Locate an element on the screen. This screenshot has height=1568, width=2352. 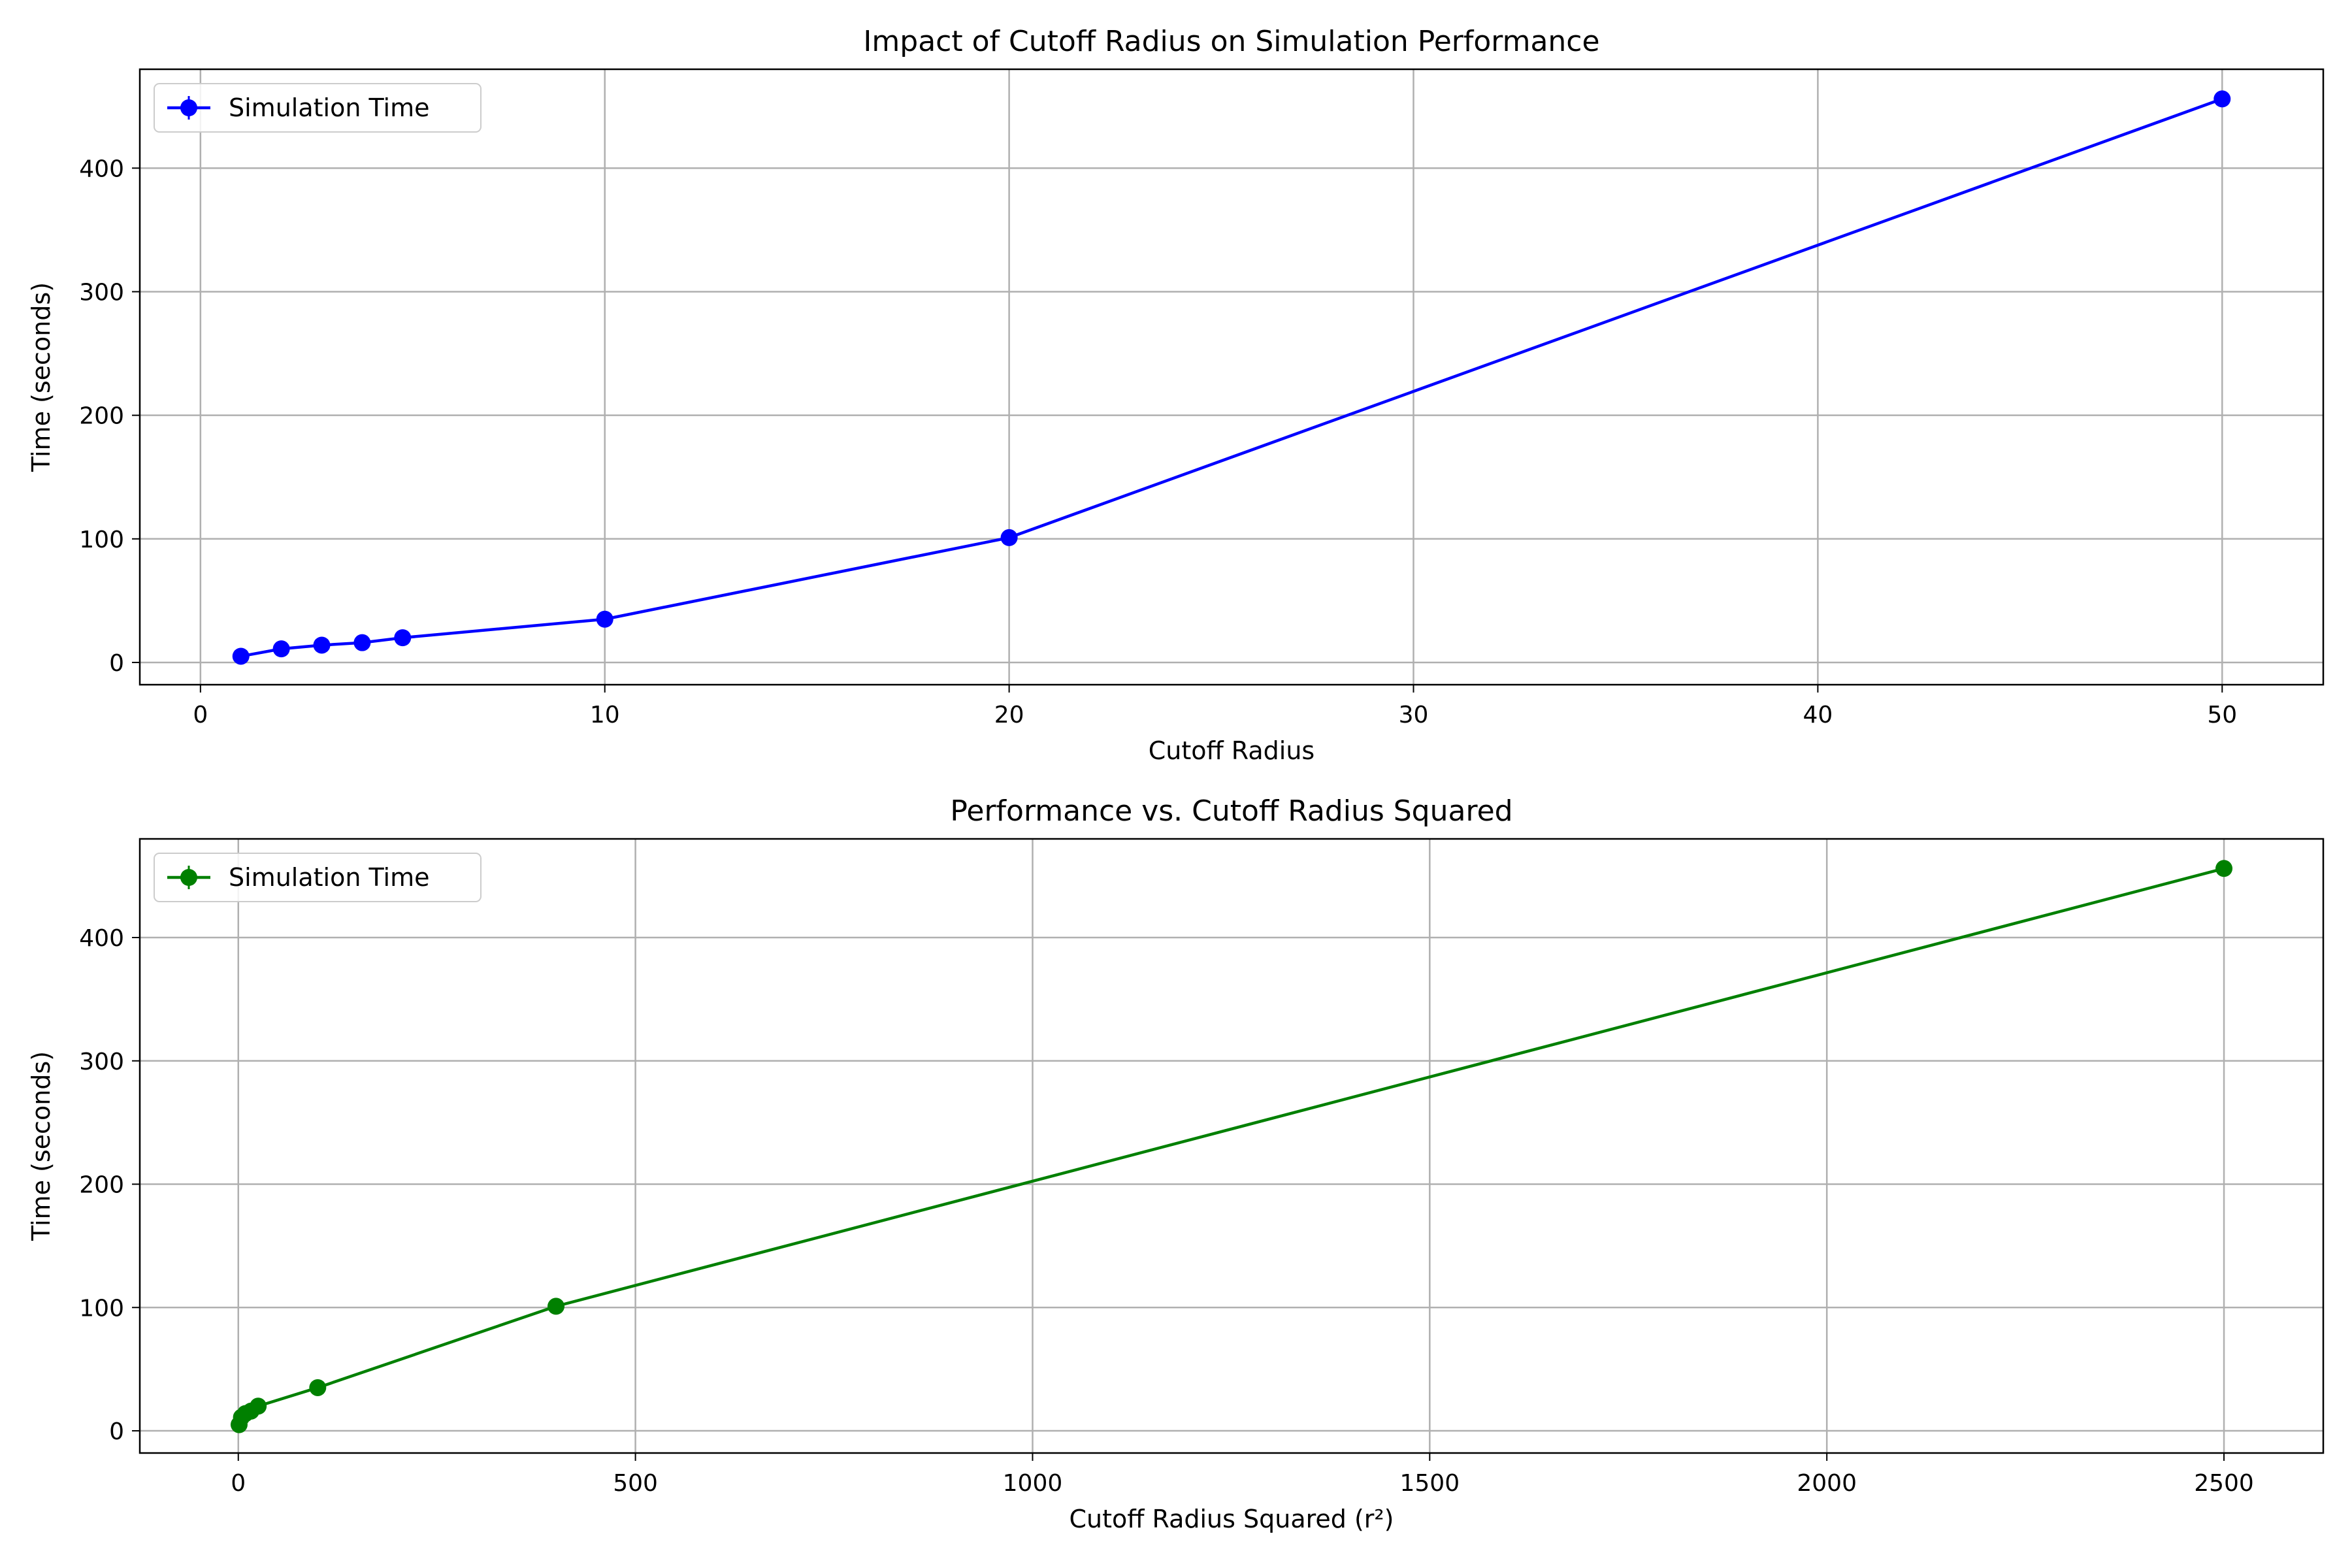
chart-title: Performance vs. Cutoff Radius Squared is located at coordinates (1231, 811).